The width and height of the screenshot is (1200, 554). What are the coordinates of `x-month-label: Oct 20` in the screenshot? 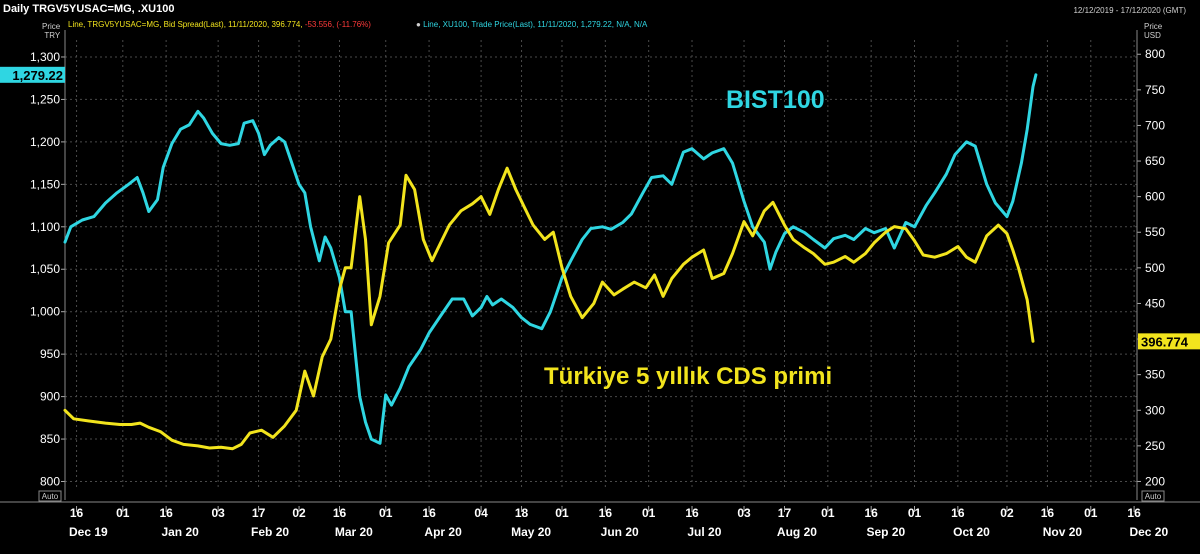 It's located at (971, 532).